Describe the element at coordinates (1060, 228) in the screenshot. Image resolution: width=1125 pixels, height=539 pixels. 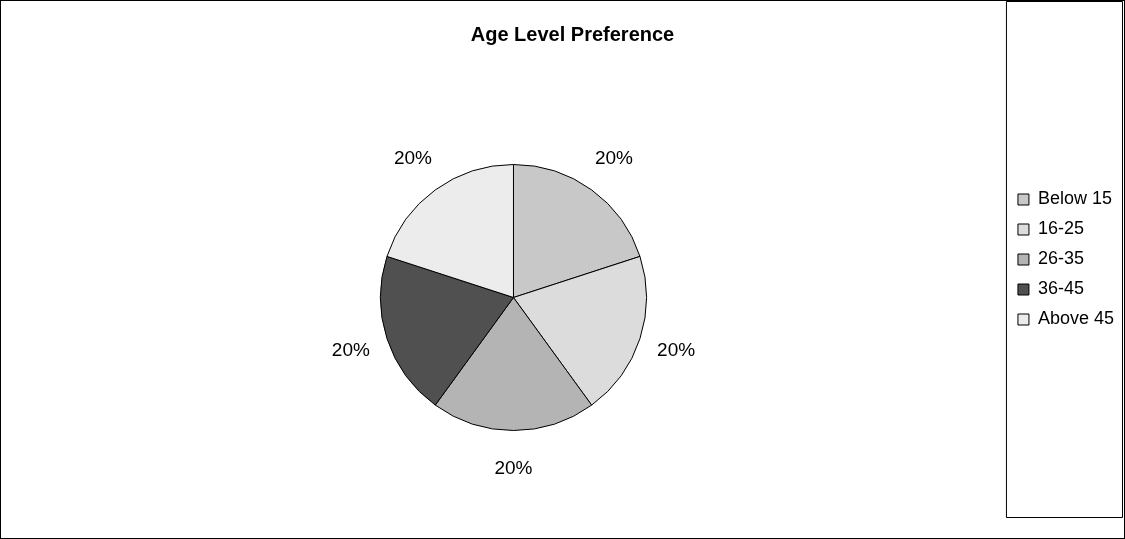
I see `legend-label: 16-25` at that location.